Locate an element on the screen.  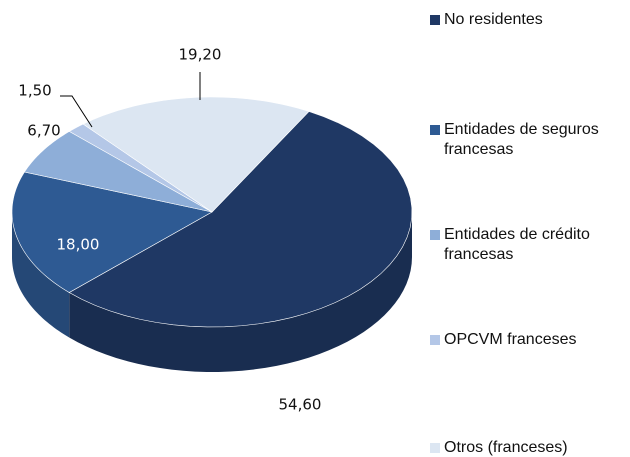
data-label: 1,50 is located at coordinates (34, 91).